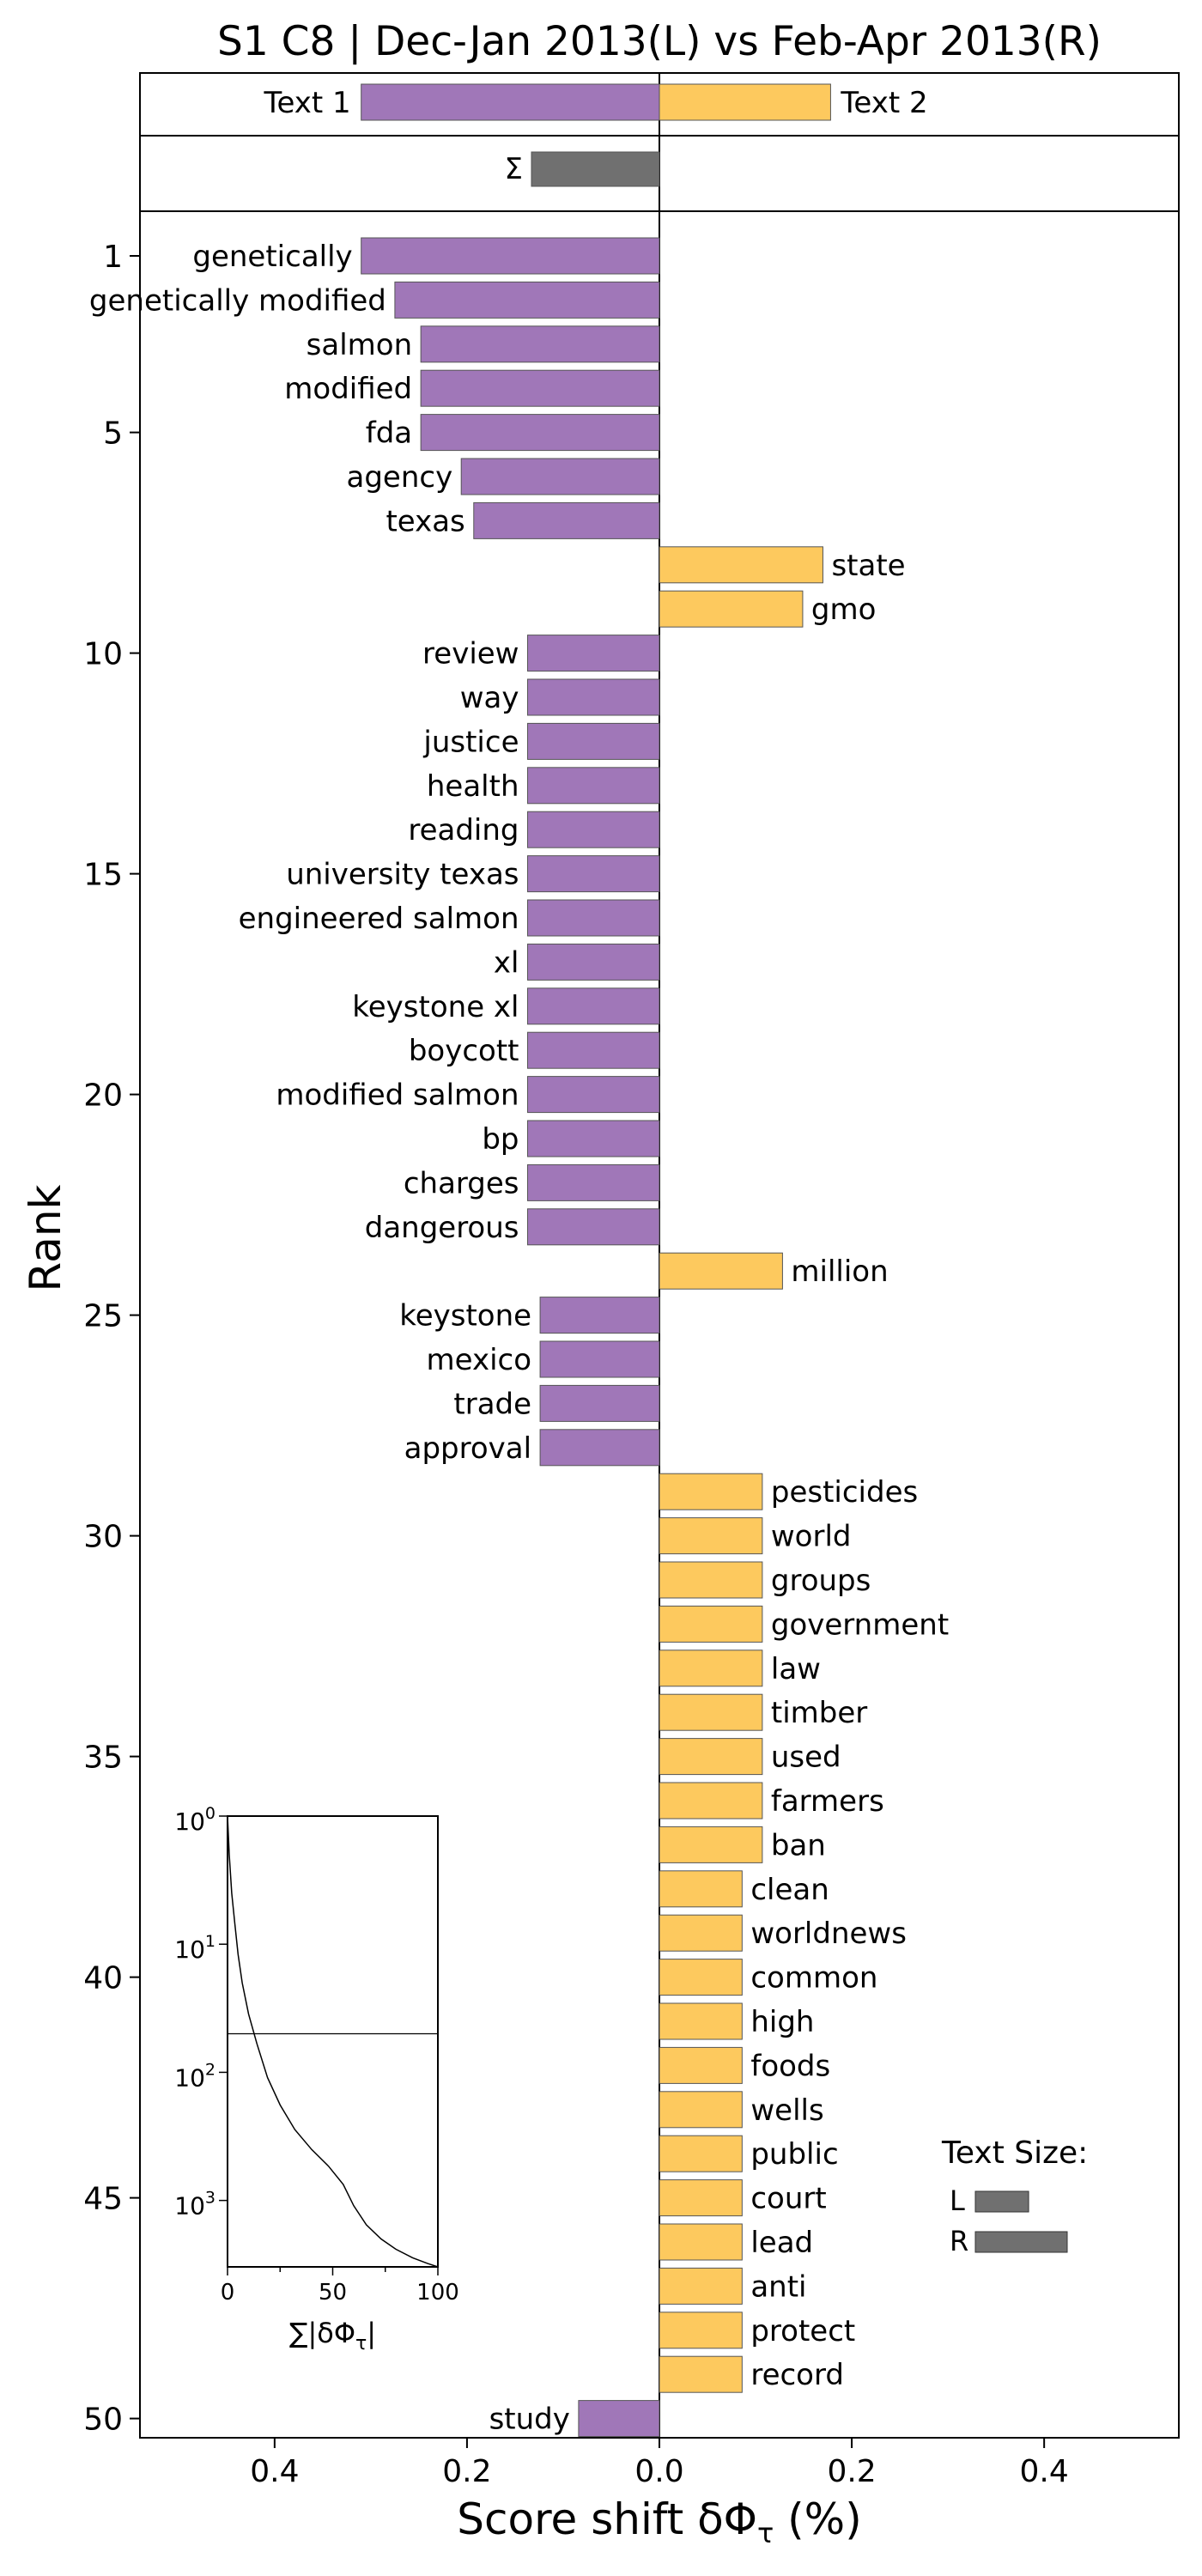 This screenshot has height=2576, width=1202. I want to click on summary-bar-label: Text 1, so click(306, 103).